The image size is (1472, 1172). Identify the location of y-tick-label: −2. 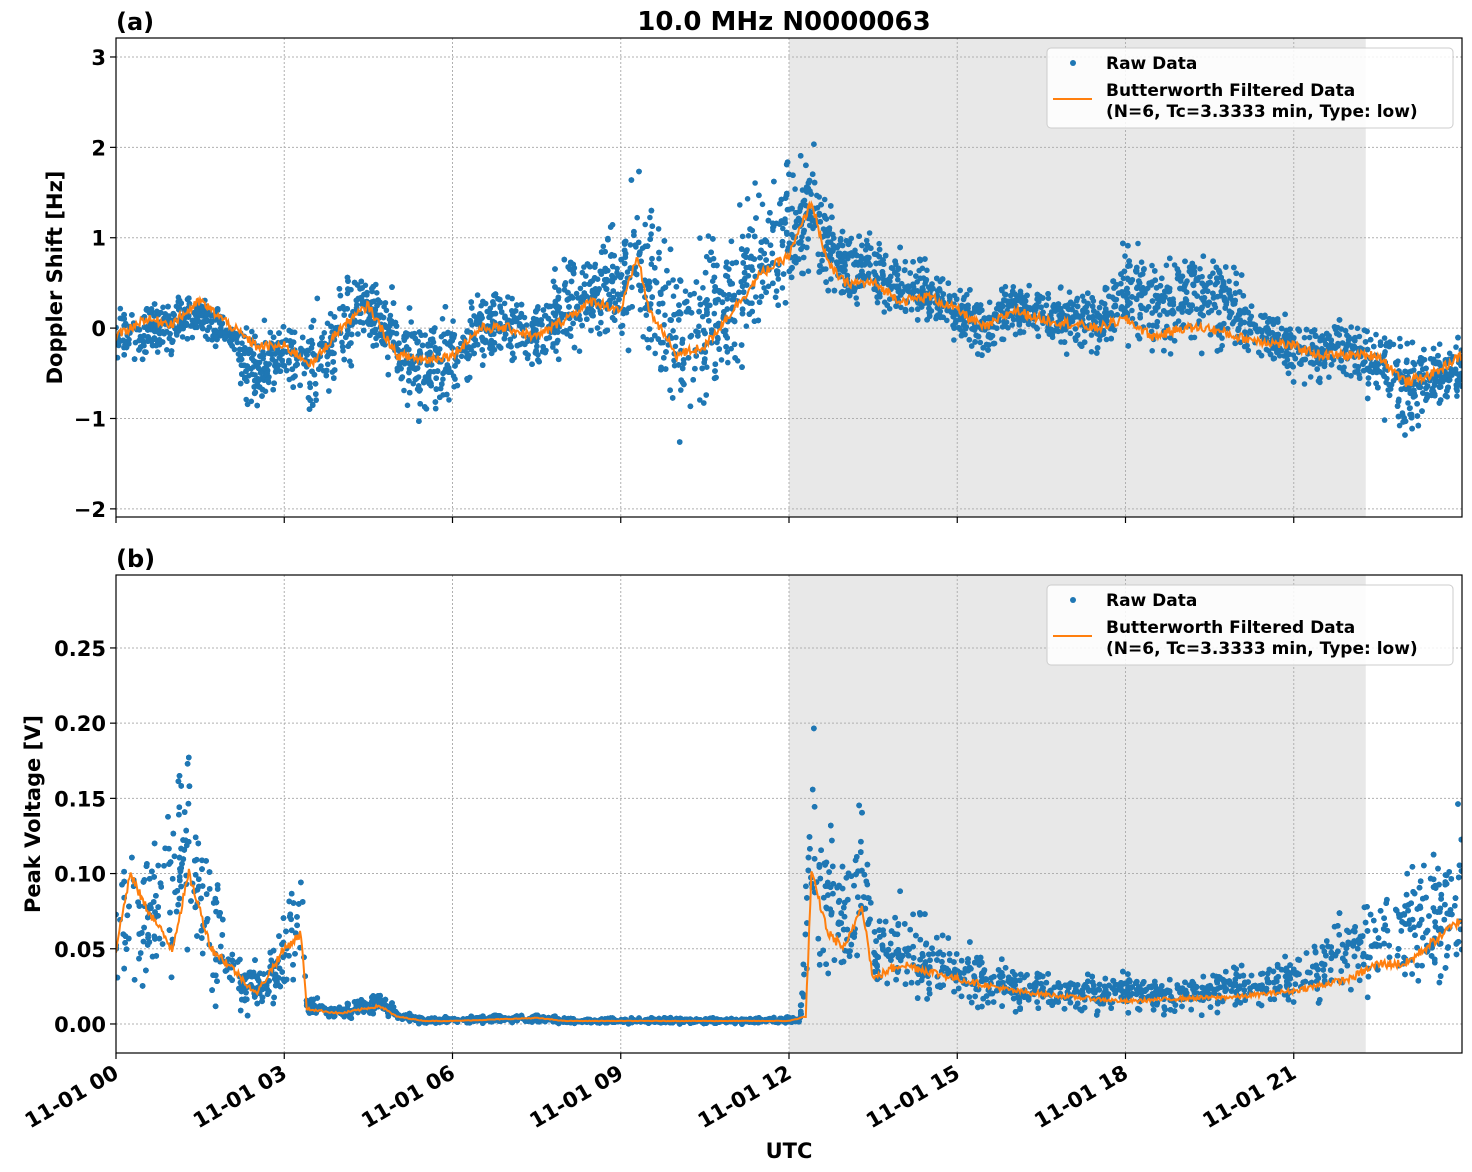
(90, 510).